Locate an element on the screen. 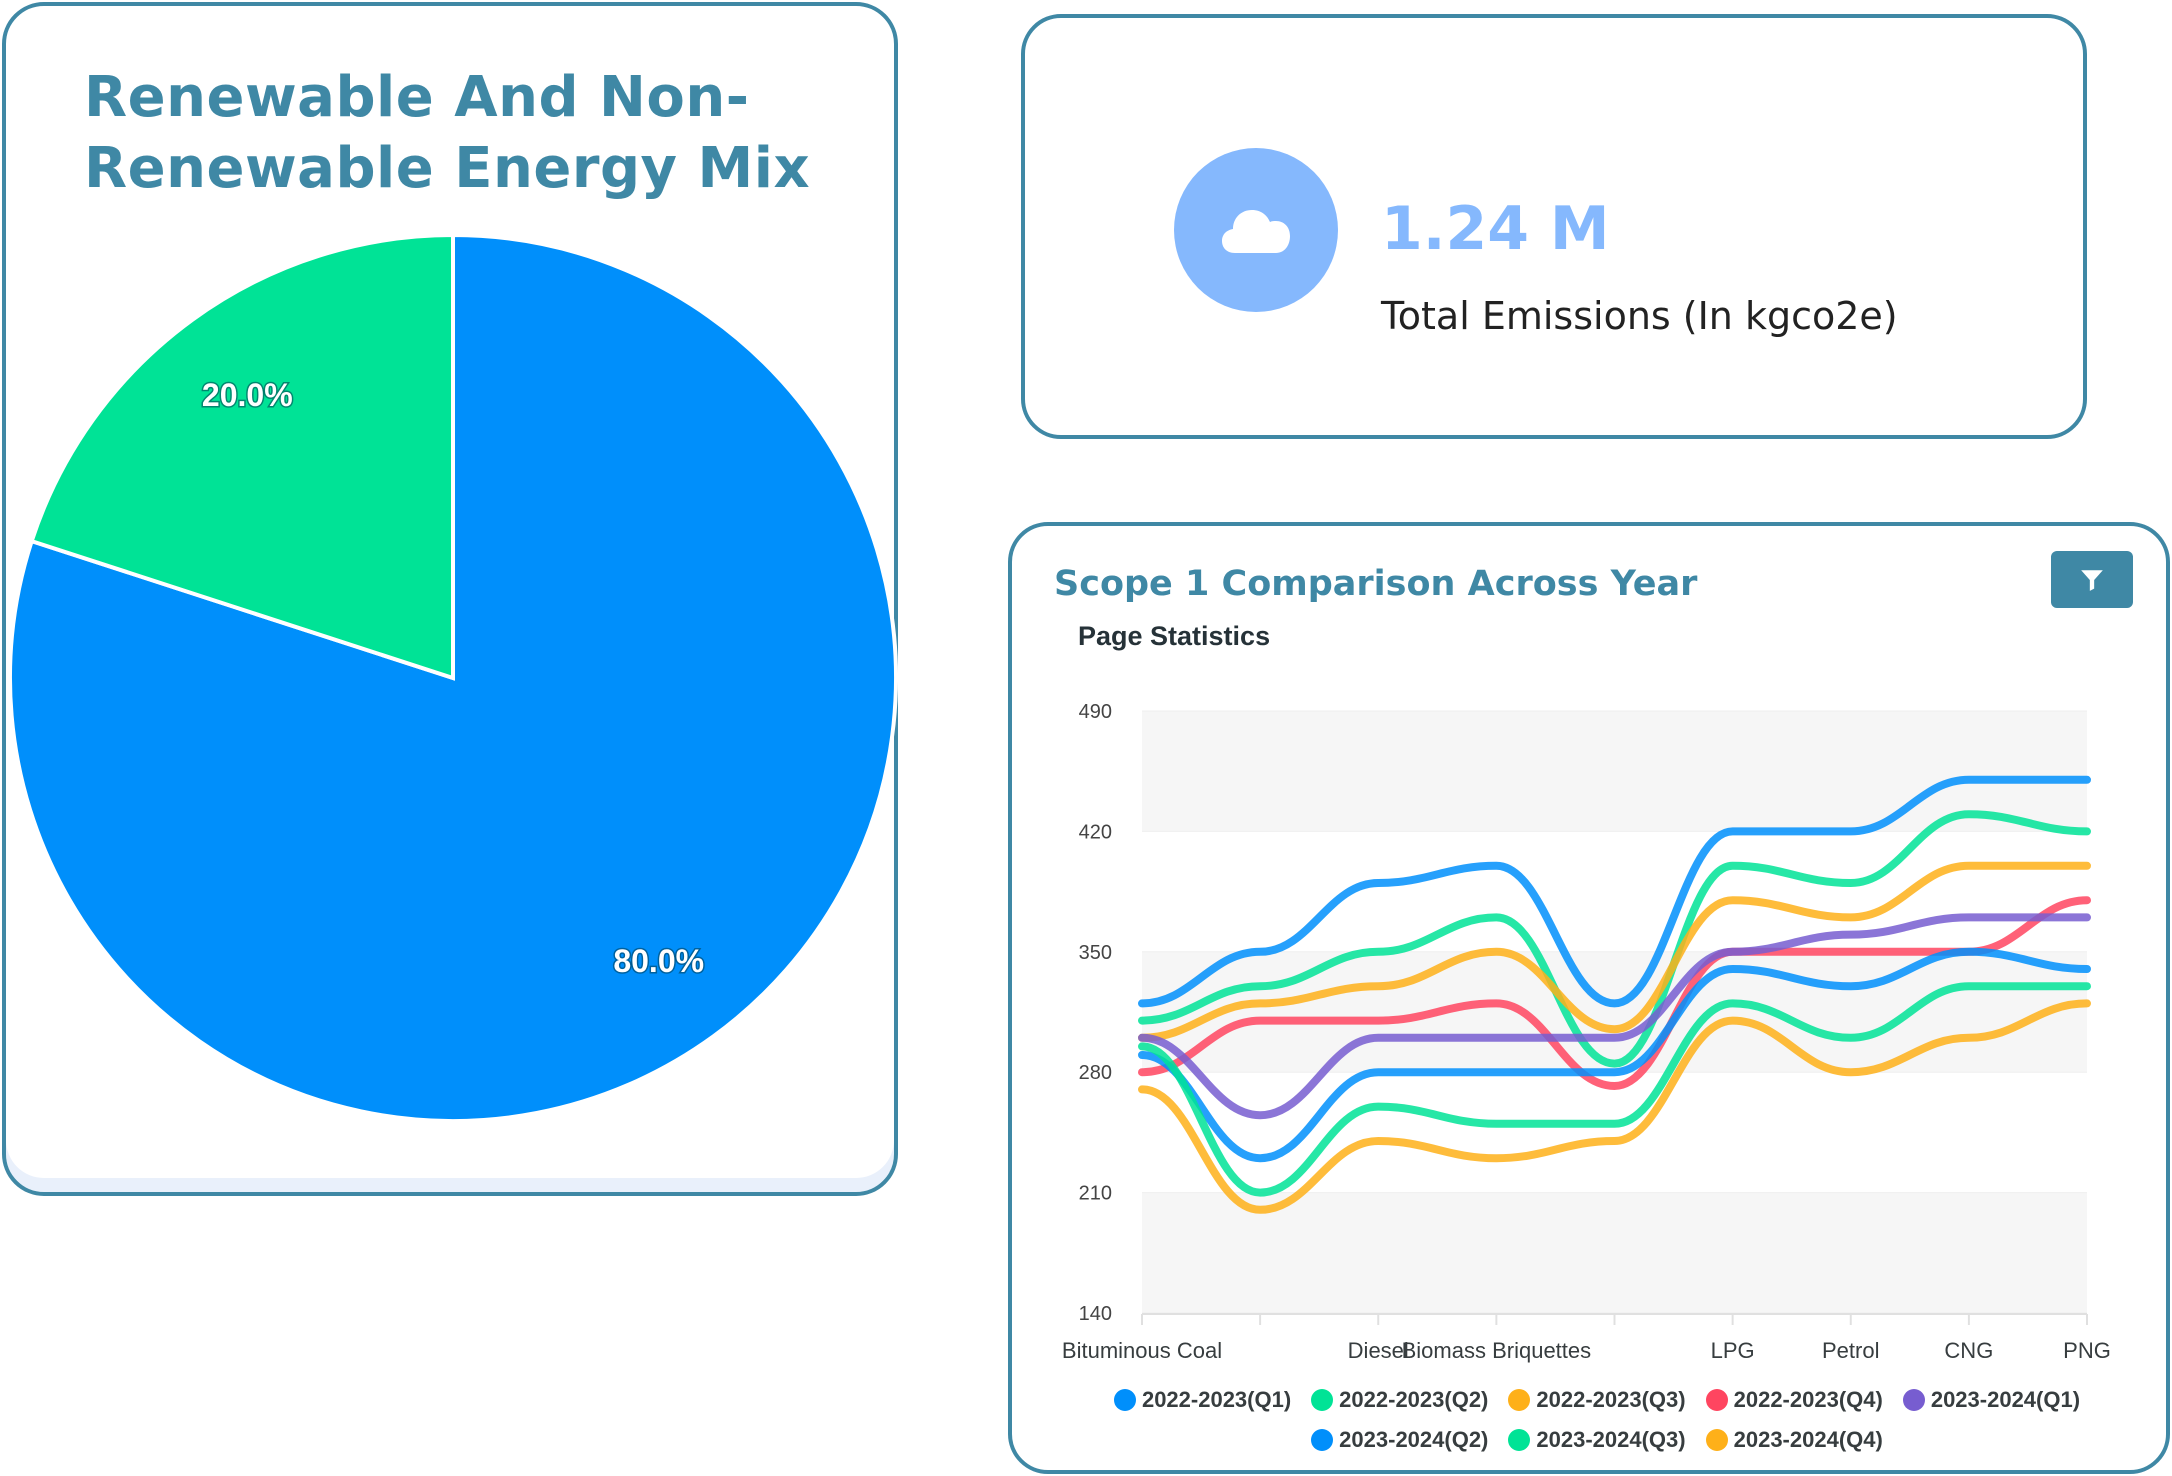 This screenshot has width=2172, height=1476. legend-label: 2023-2024(Q2) is located at coordinates (1414, 1439).